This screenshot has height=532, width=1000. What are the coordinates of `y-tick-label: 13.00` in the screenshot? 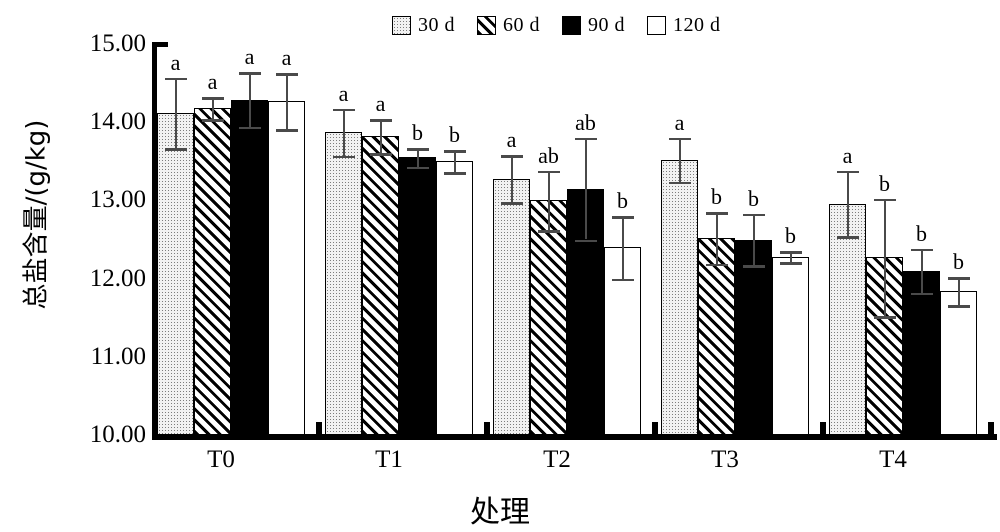 It's located at (117, 200).